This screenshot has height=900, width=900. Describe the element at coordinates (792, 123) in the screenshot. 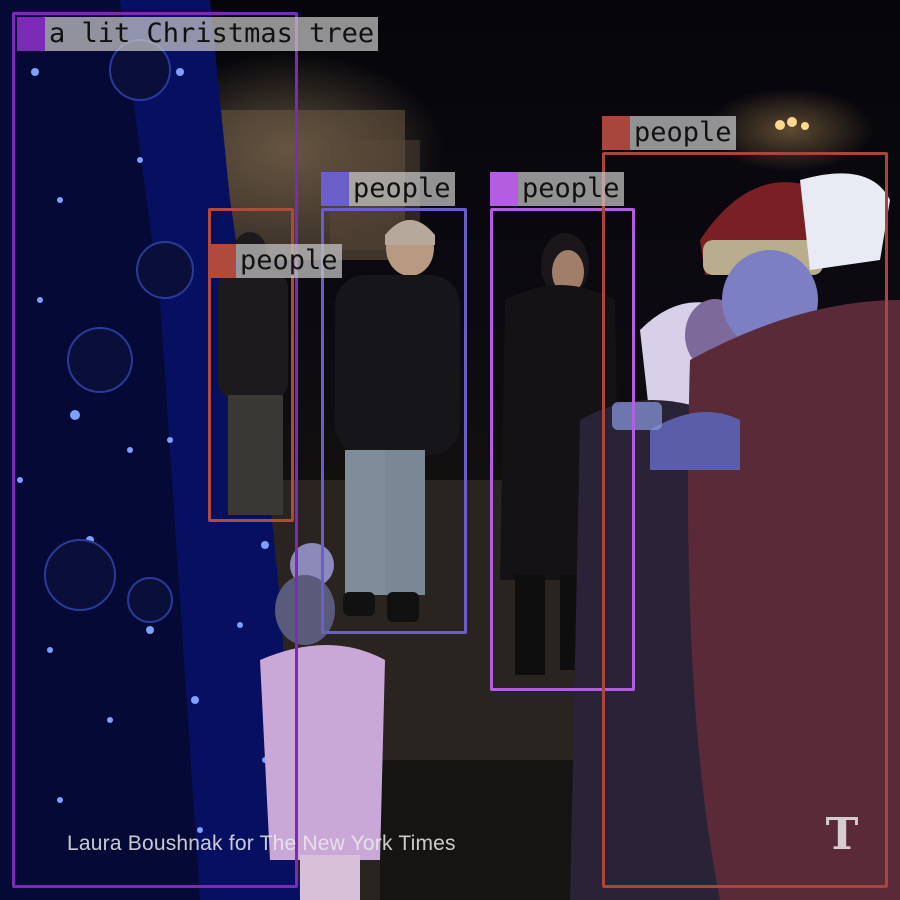

I see `street-lamp` at that location.